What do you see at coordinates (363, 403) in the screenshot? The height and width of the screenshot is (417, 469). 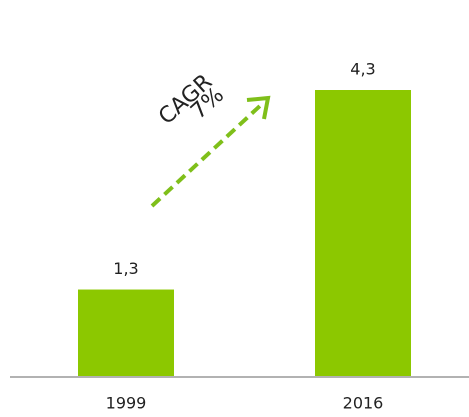 I see `x-tick-label: 2016` at bounding box center [363, 403].